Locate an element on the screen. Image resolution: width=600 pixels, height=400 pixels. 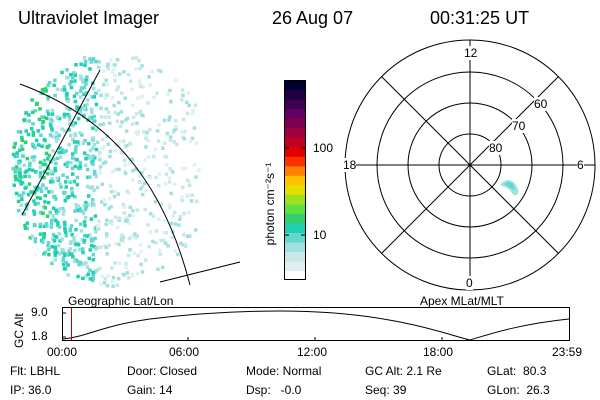
orbit-ytick-low: 1.8 is located at coordinates (39, 336).